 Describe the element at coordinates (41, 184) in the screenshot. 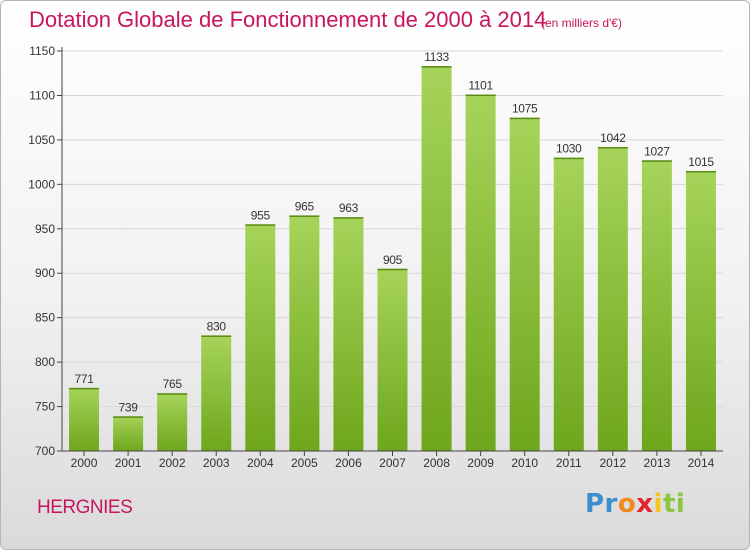

I see `y-tick-label: 1000` at that location.